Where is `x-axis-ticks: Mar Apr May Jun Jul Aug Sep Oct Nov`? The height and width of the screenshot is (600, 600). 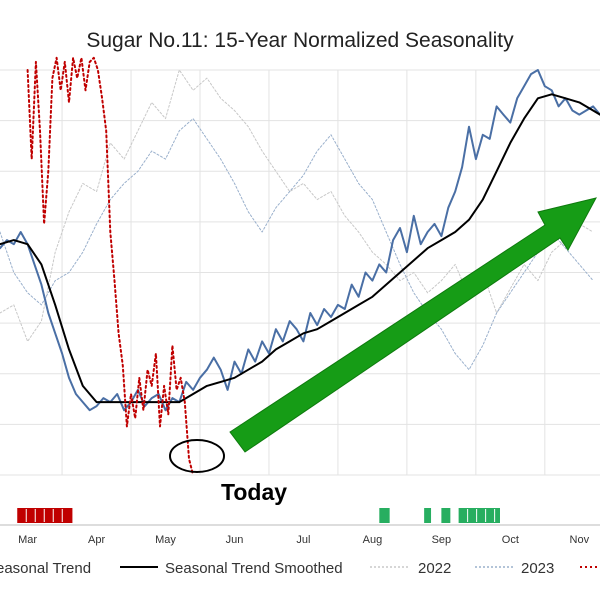 x-axis-ticks: Mar Apr May Jun Jul Aug Sep Oct Nov is located at coordinates (303, 540).